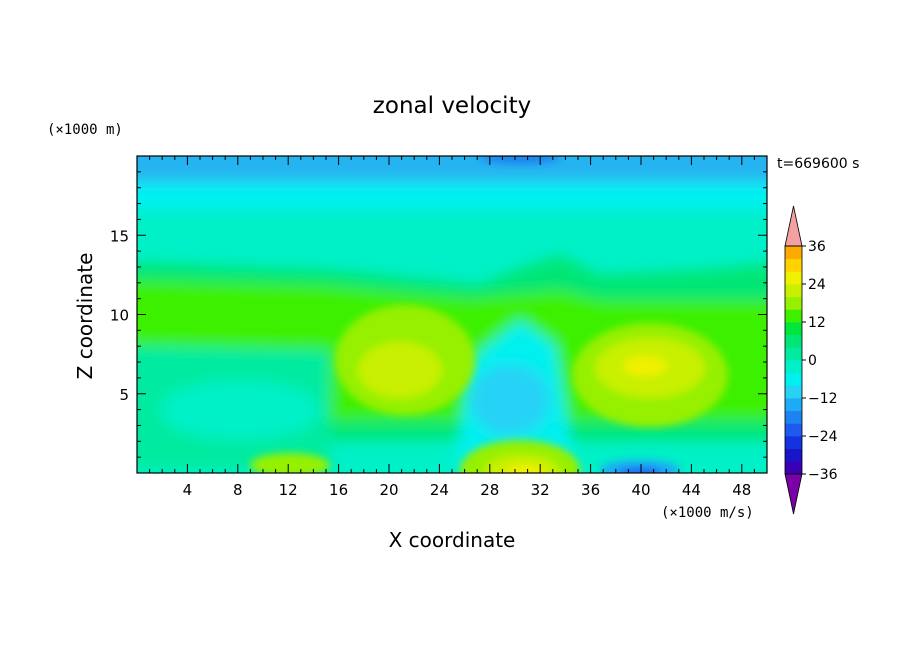 Image resolution: width=904 pixels, height=654 pixels. What do you see at coordinates (823, 475) in the screenshot?
I see `colorbar-tick-label: −36` at bounding box center [823, 475].